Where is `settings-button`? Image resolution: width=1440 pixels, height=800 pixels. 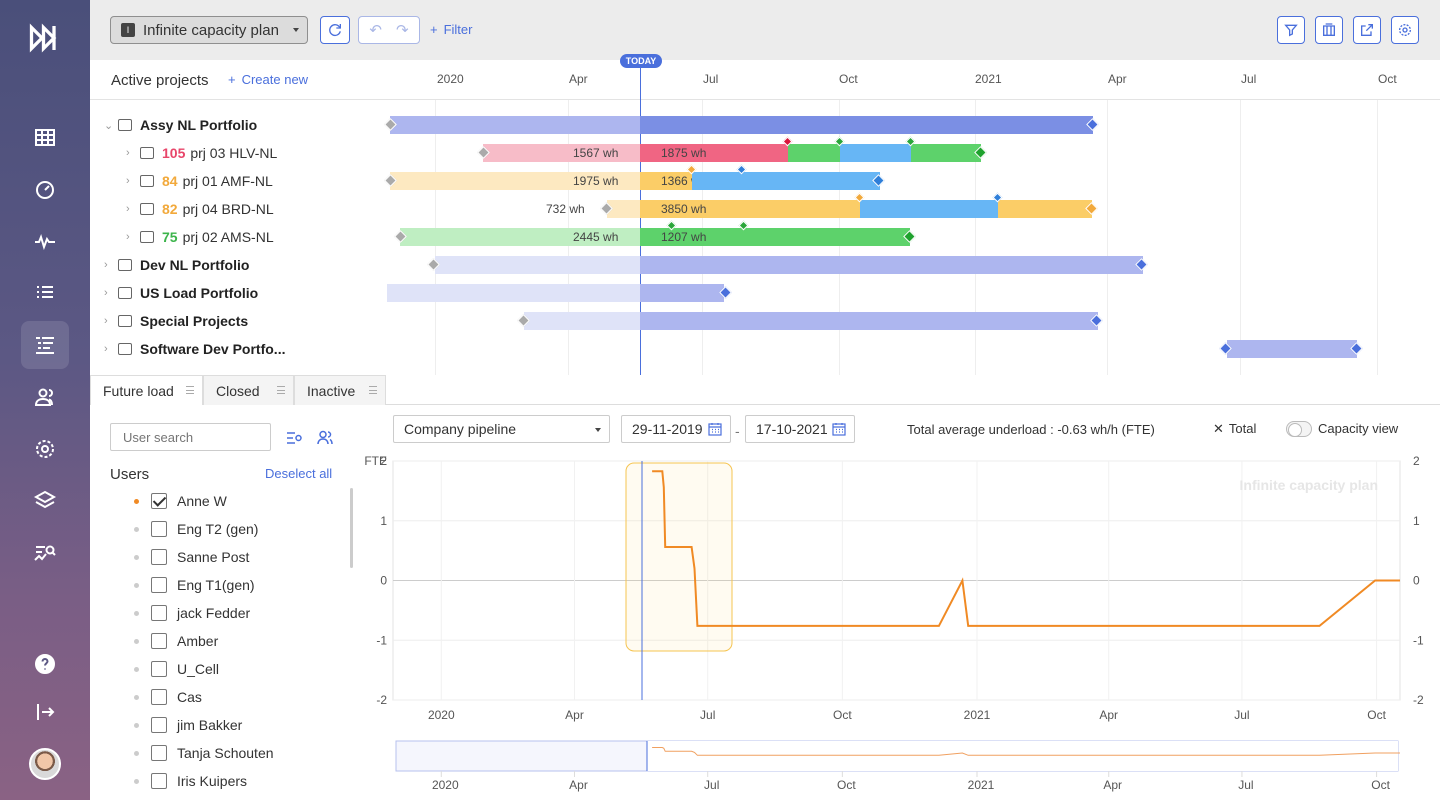
settings-button is located at coordinates (1405, 30).